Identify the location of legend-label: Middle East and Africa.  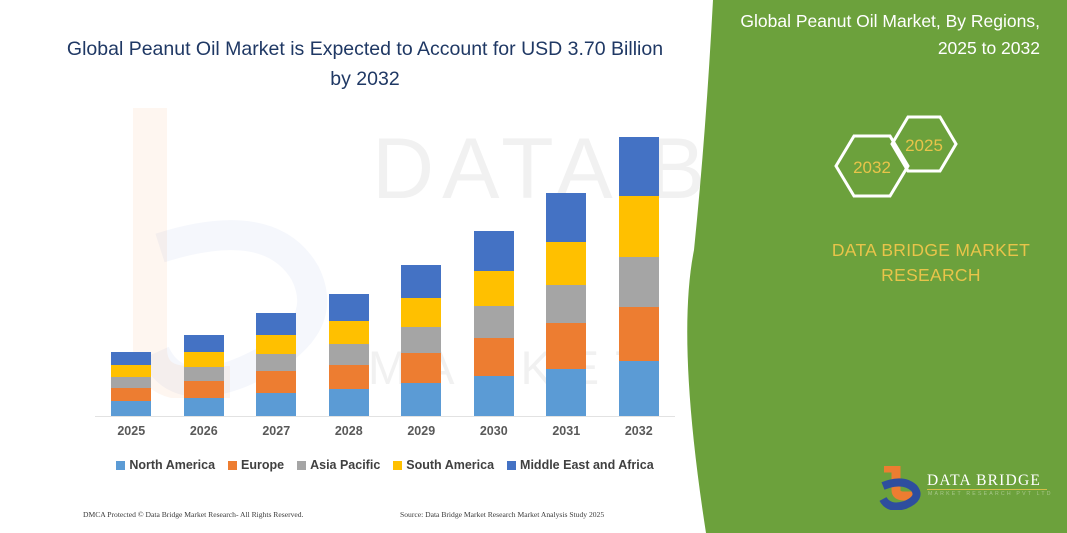
(587, 465).